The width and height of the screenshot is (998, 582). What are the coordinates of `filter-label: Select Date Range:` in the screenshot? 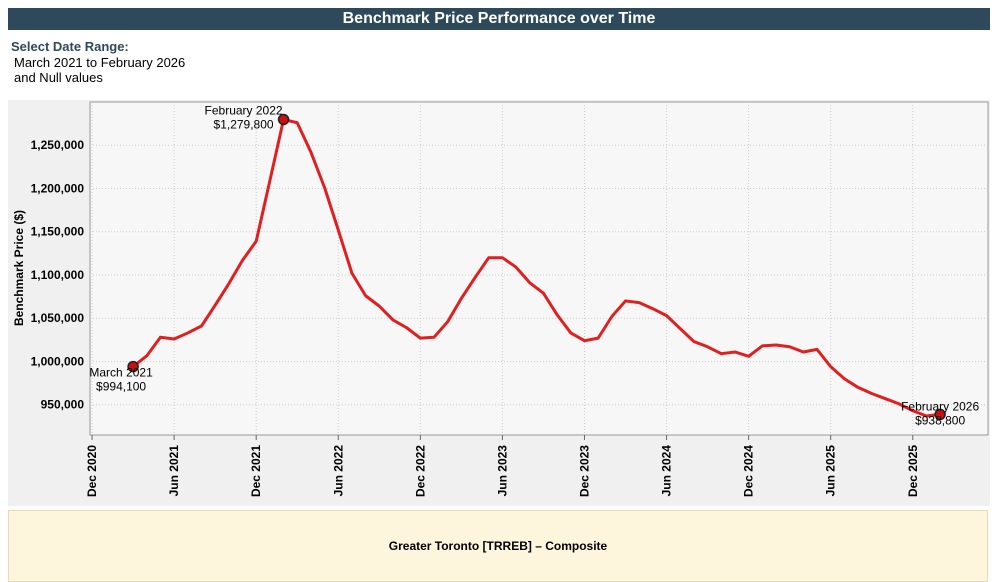 It's located at (70, 46).